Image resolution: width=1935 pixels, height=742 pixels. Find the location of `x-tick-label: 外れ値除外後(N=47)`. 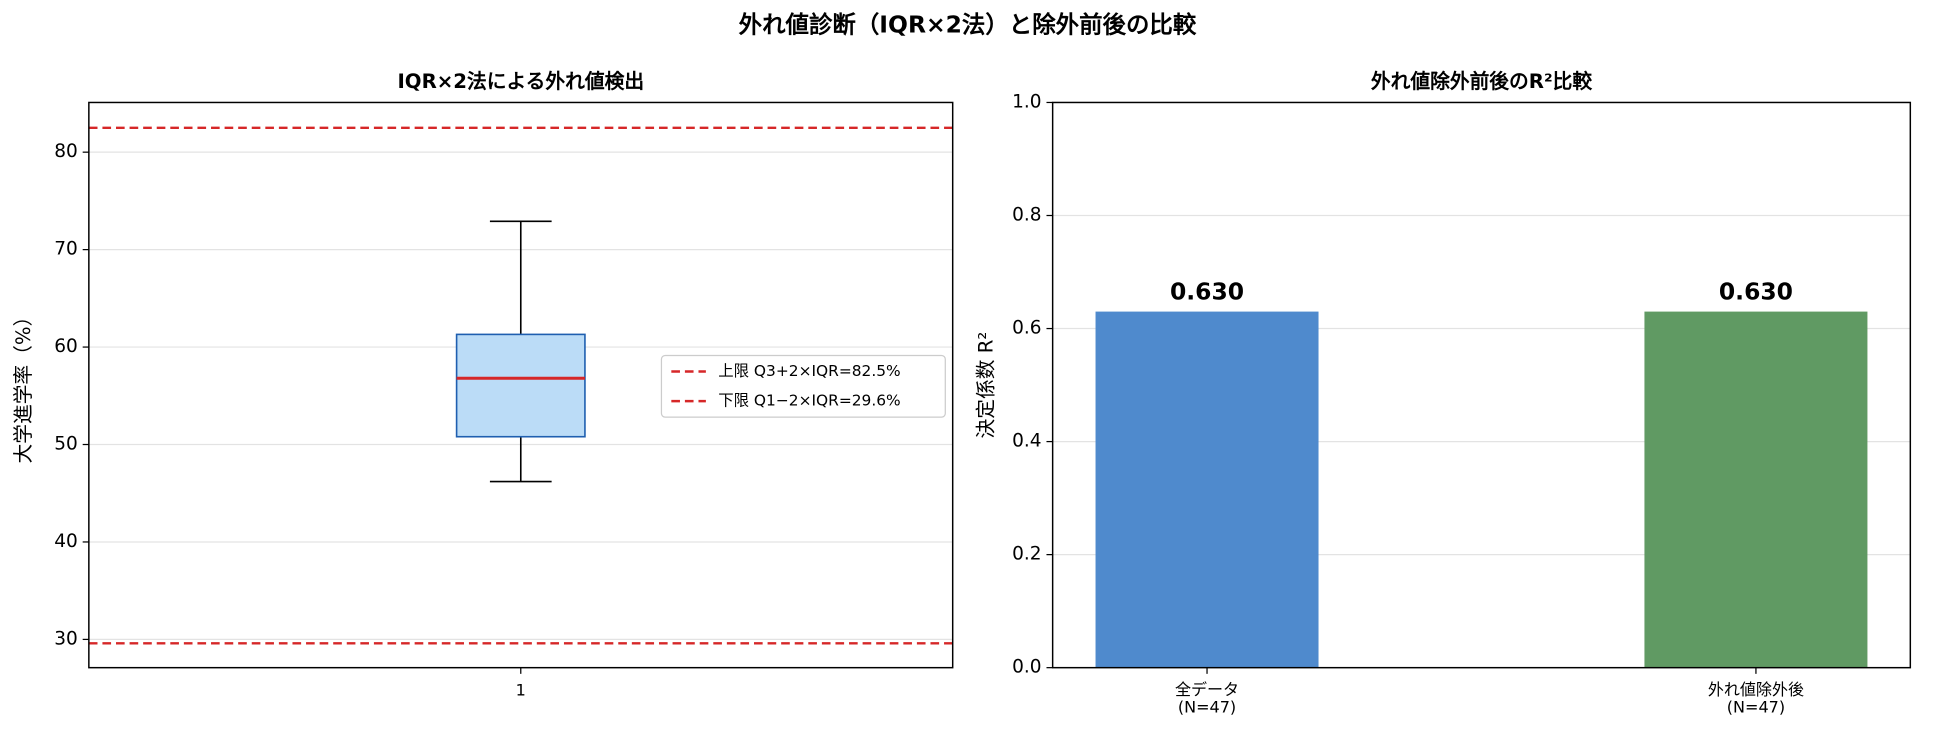

x-tick-label: 外れ値除外後(N=47) is located at coordinates (1756, 697).